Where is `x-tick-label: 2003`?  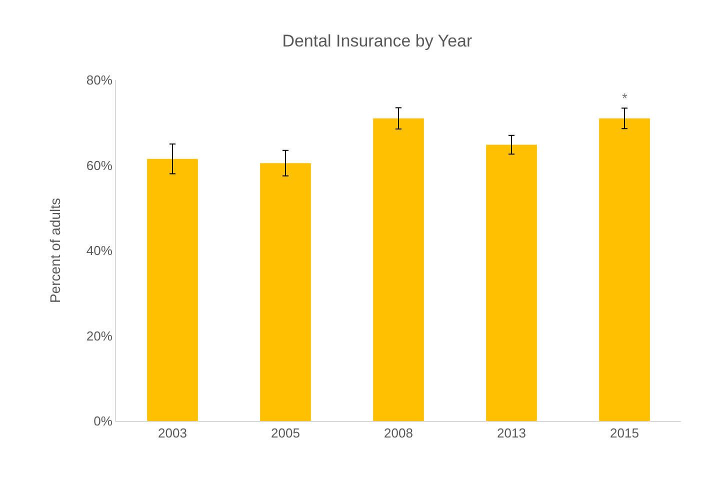
x-tick-label: 2003 is located at coordinates (172, 433).